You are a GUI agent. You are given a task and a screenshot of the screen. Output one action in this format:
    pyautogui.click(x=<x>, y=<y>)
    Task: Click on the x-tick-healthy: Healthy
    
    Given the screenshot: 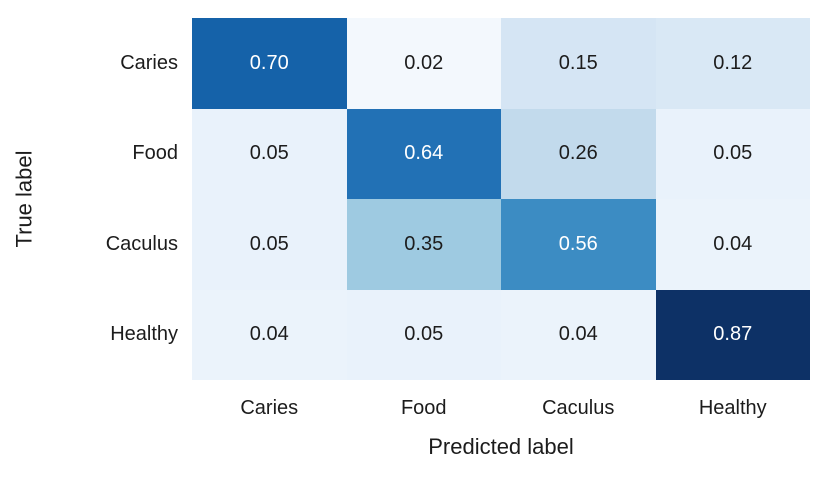 What is the action you would take?
    pyautogui.click(x=732, y=407)
    